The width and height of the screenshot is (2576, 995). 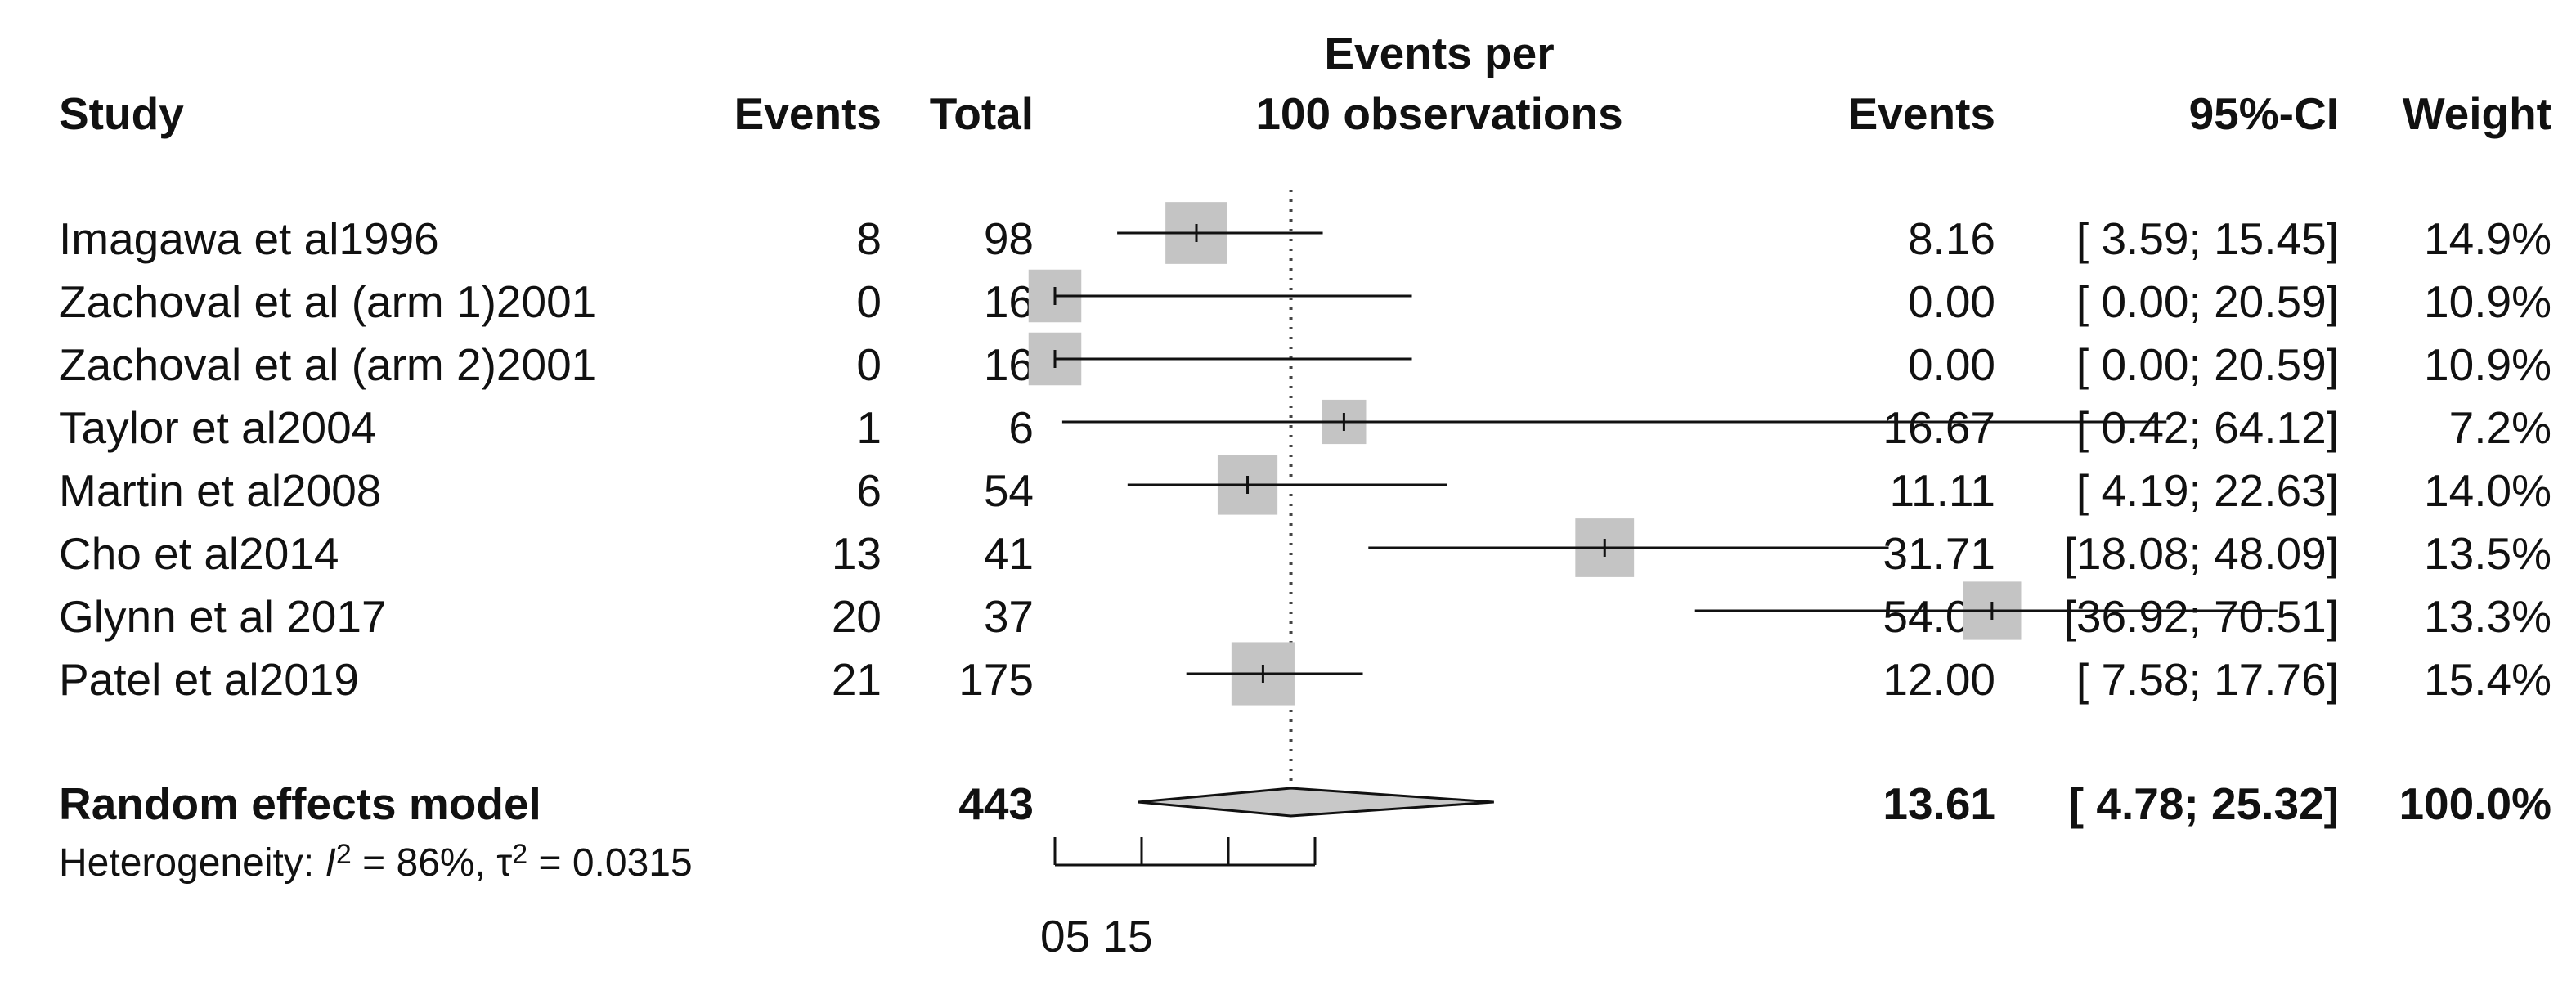 What do you see at coordinates (328, 301) in the screenshot?
I see `study-name: Zachoval et al (arm 1)2001` at bounding box center [328, 301].